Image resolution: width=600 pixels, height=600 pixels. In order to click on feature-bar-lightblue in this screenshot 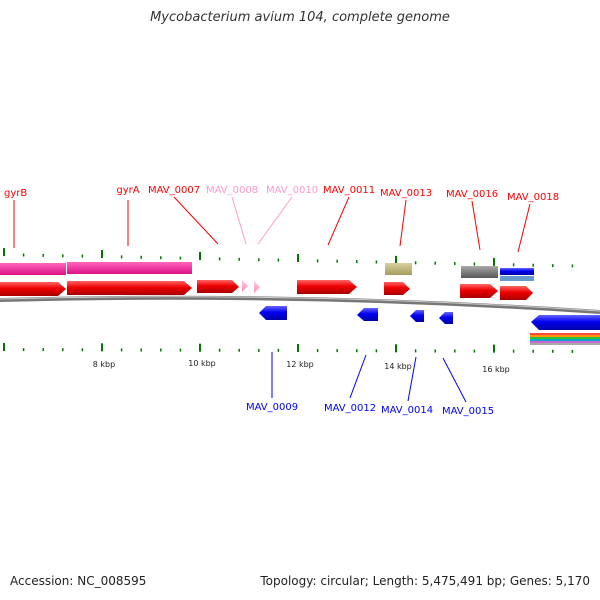, I will do `click(517, 278)`.